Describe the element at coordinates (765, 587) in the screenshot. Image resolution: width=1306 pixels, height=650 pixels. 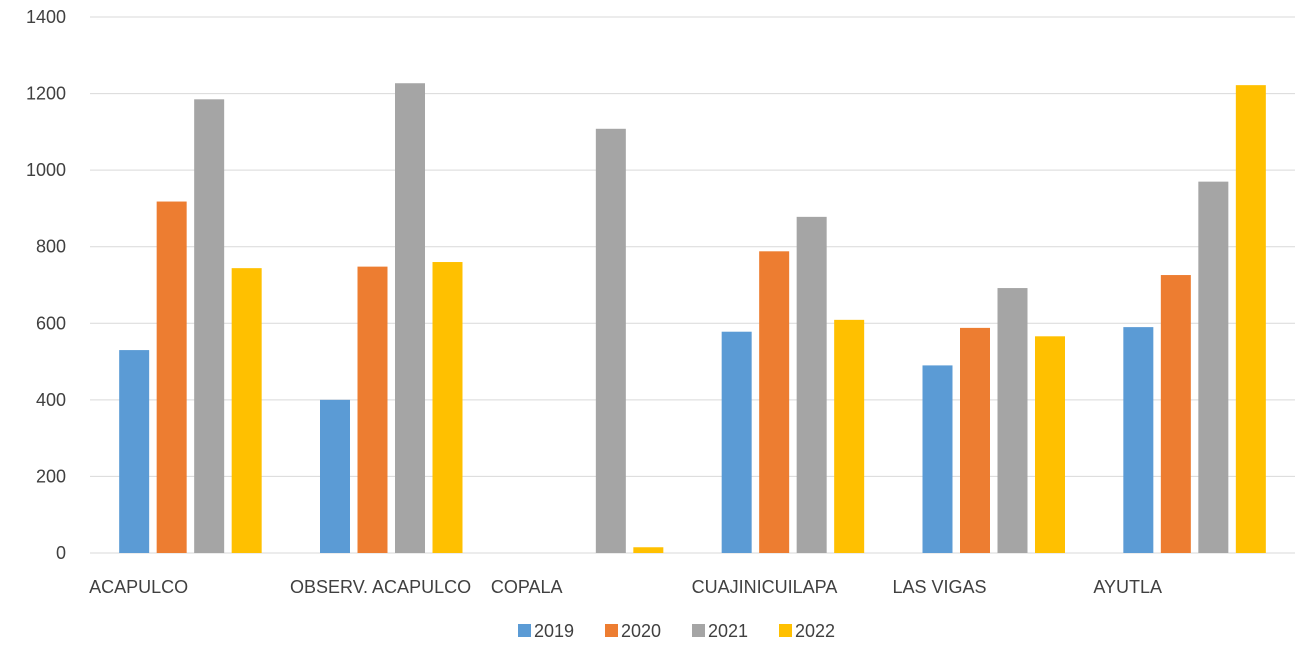
I see `x-tick-label: CUAJINICUILAPA` at that location.